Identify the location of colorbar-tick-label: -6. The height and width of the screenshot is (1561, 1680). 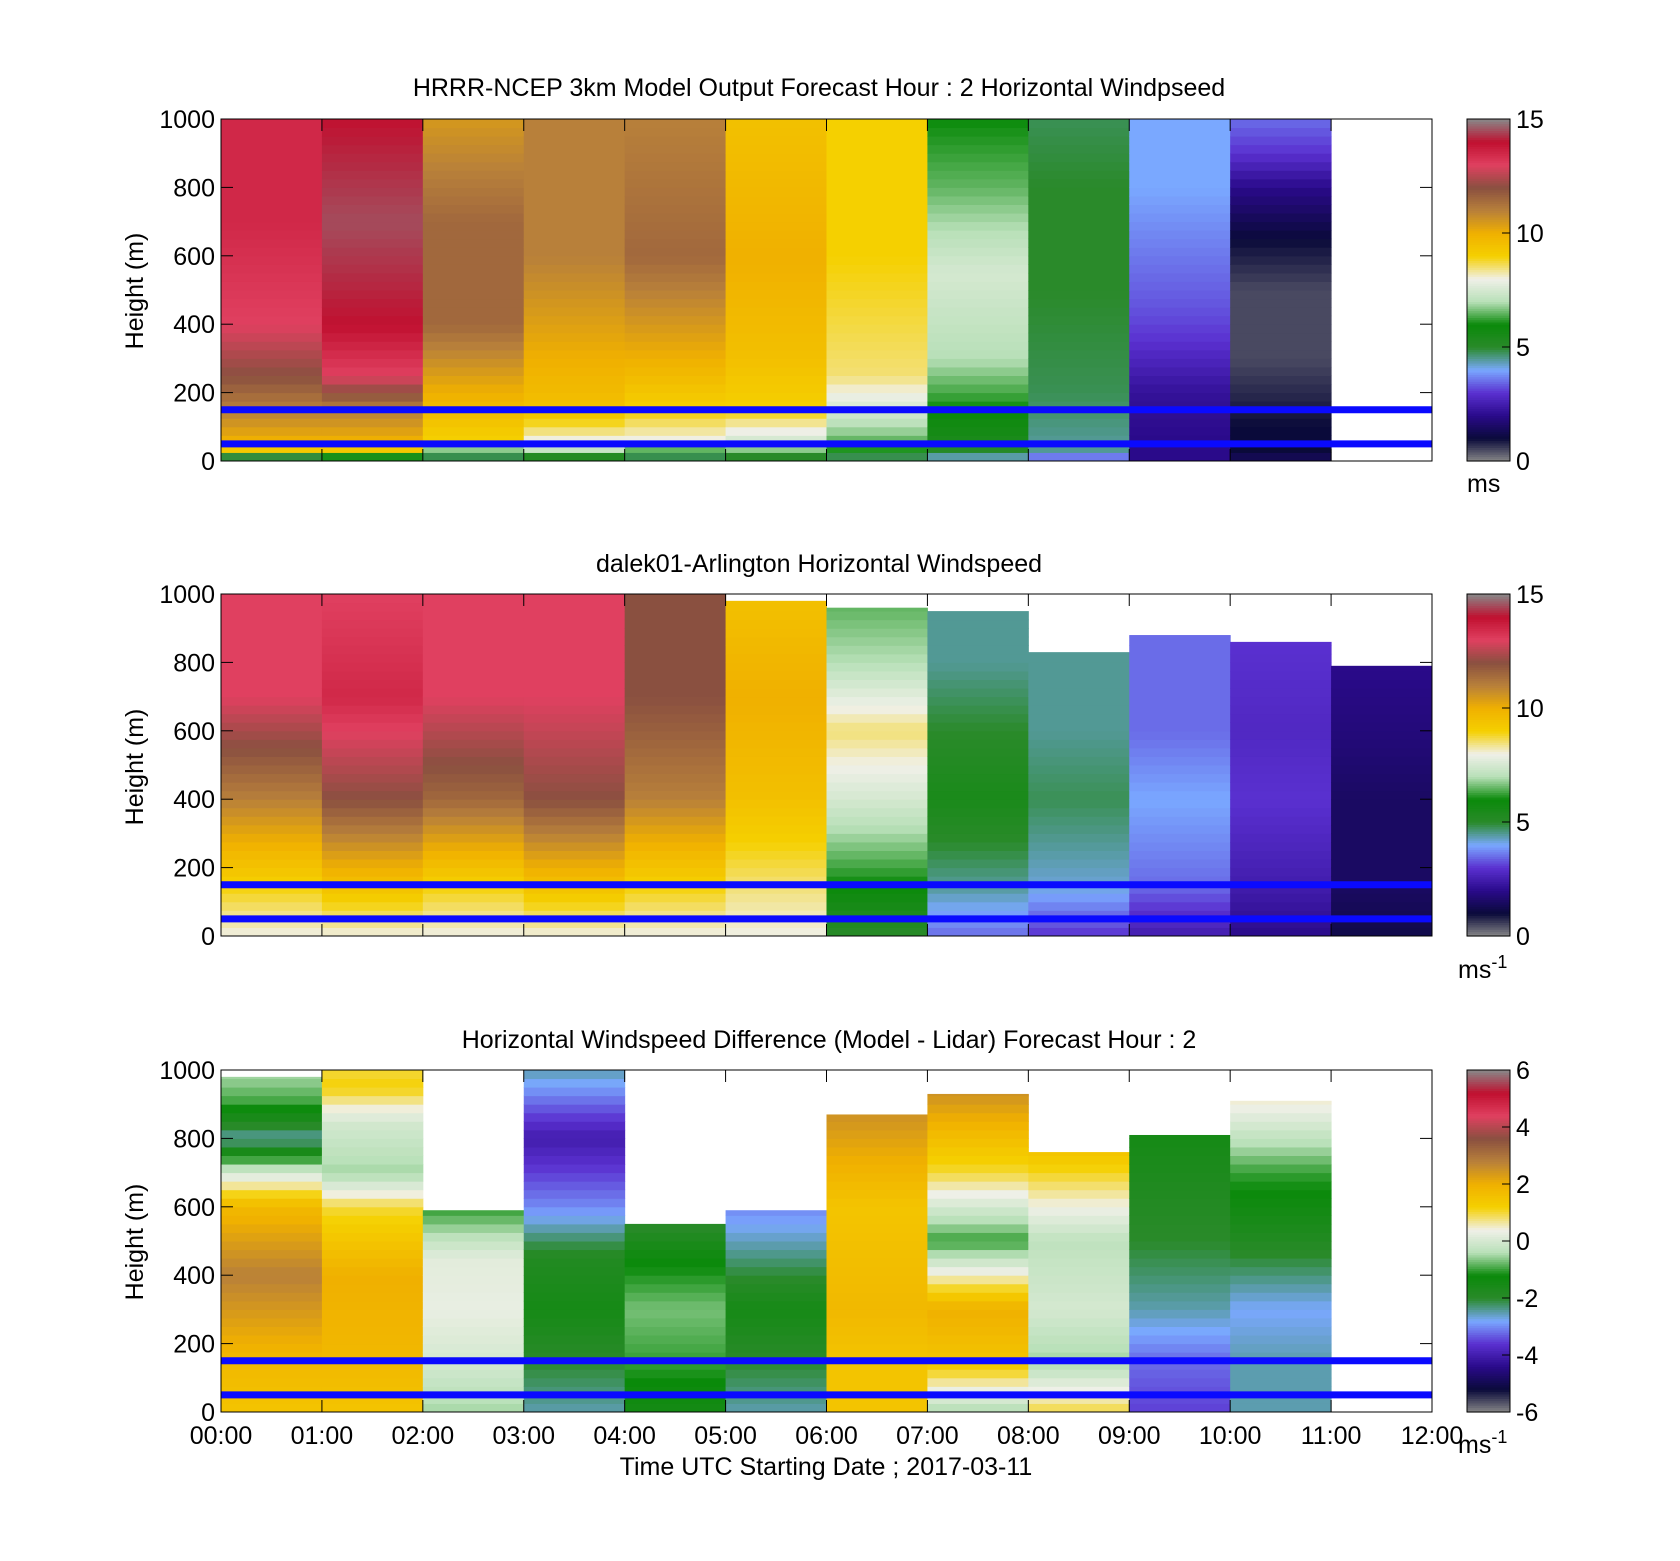
(1527, 1413).